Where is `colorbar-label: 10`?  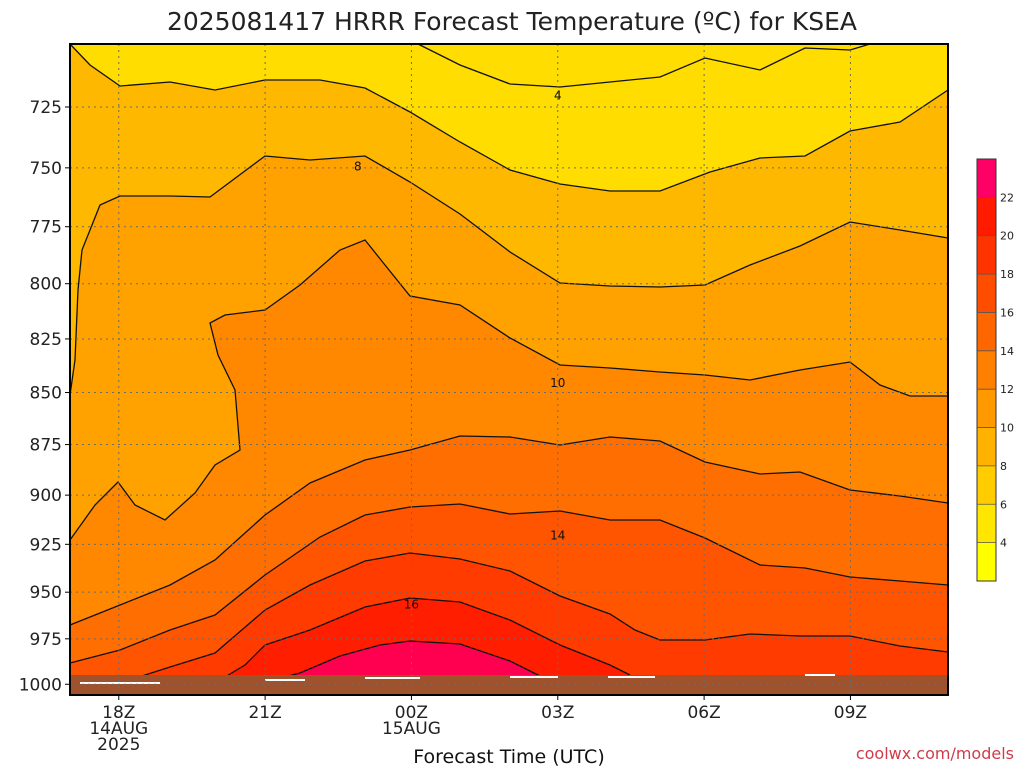
colorbar-label: 10 is located at coordinates (1007, 428).